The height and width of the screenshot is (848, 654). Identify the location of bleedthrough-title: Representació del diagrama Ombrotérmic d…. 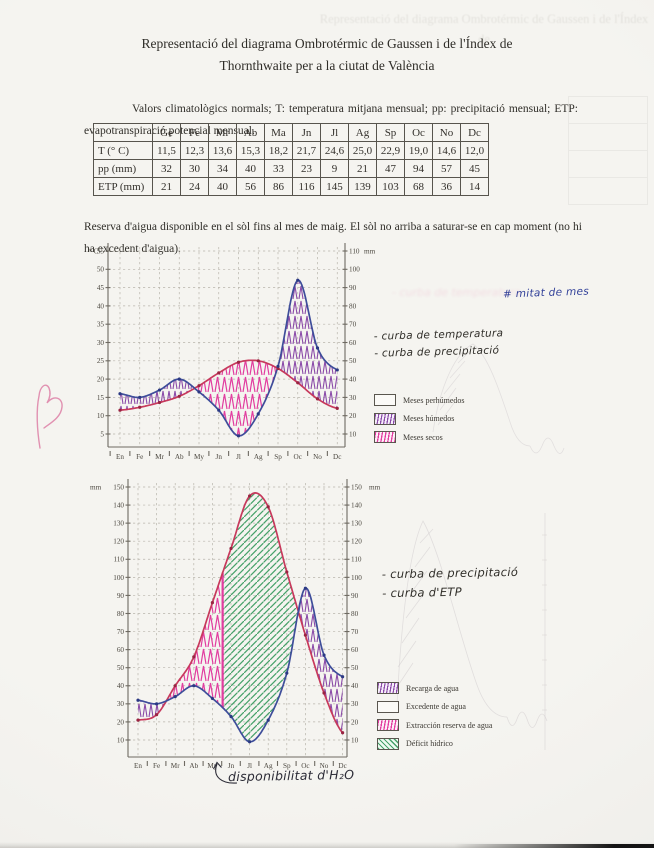
(484, 29).